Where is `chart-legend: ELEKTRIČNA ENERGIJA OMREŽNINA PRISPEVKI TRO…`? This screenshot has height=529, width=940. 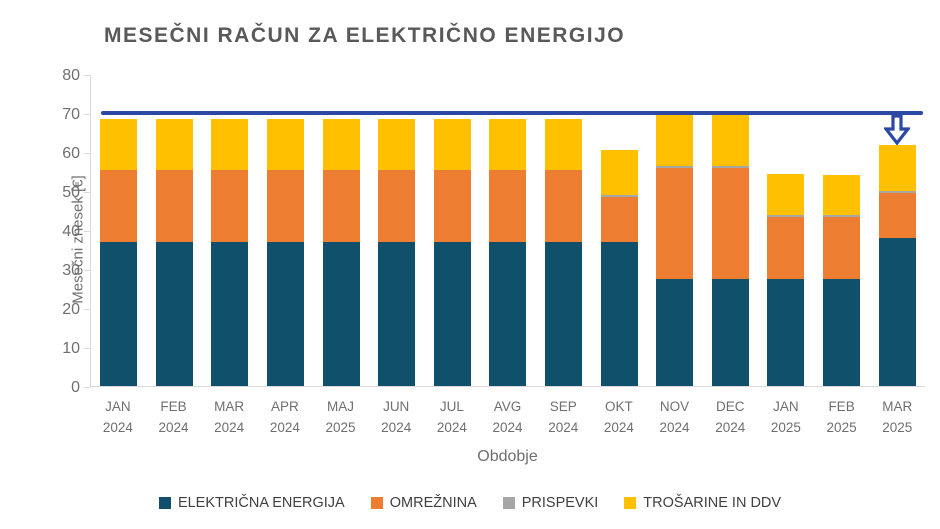 chart-legend: ELEKTRIČNA ENERGIJA OMREŽNINA PRISPEVKI TRO… is located at coordinates (470, 503).